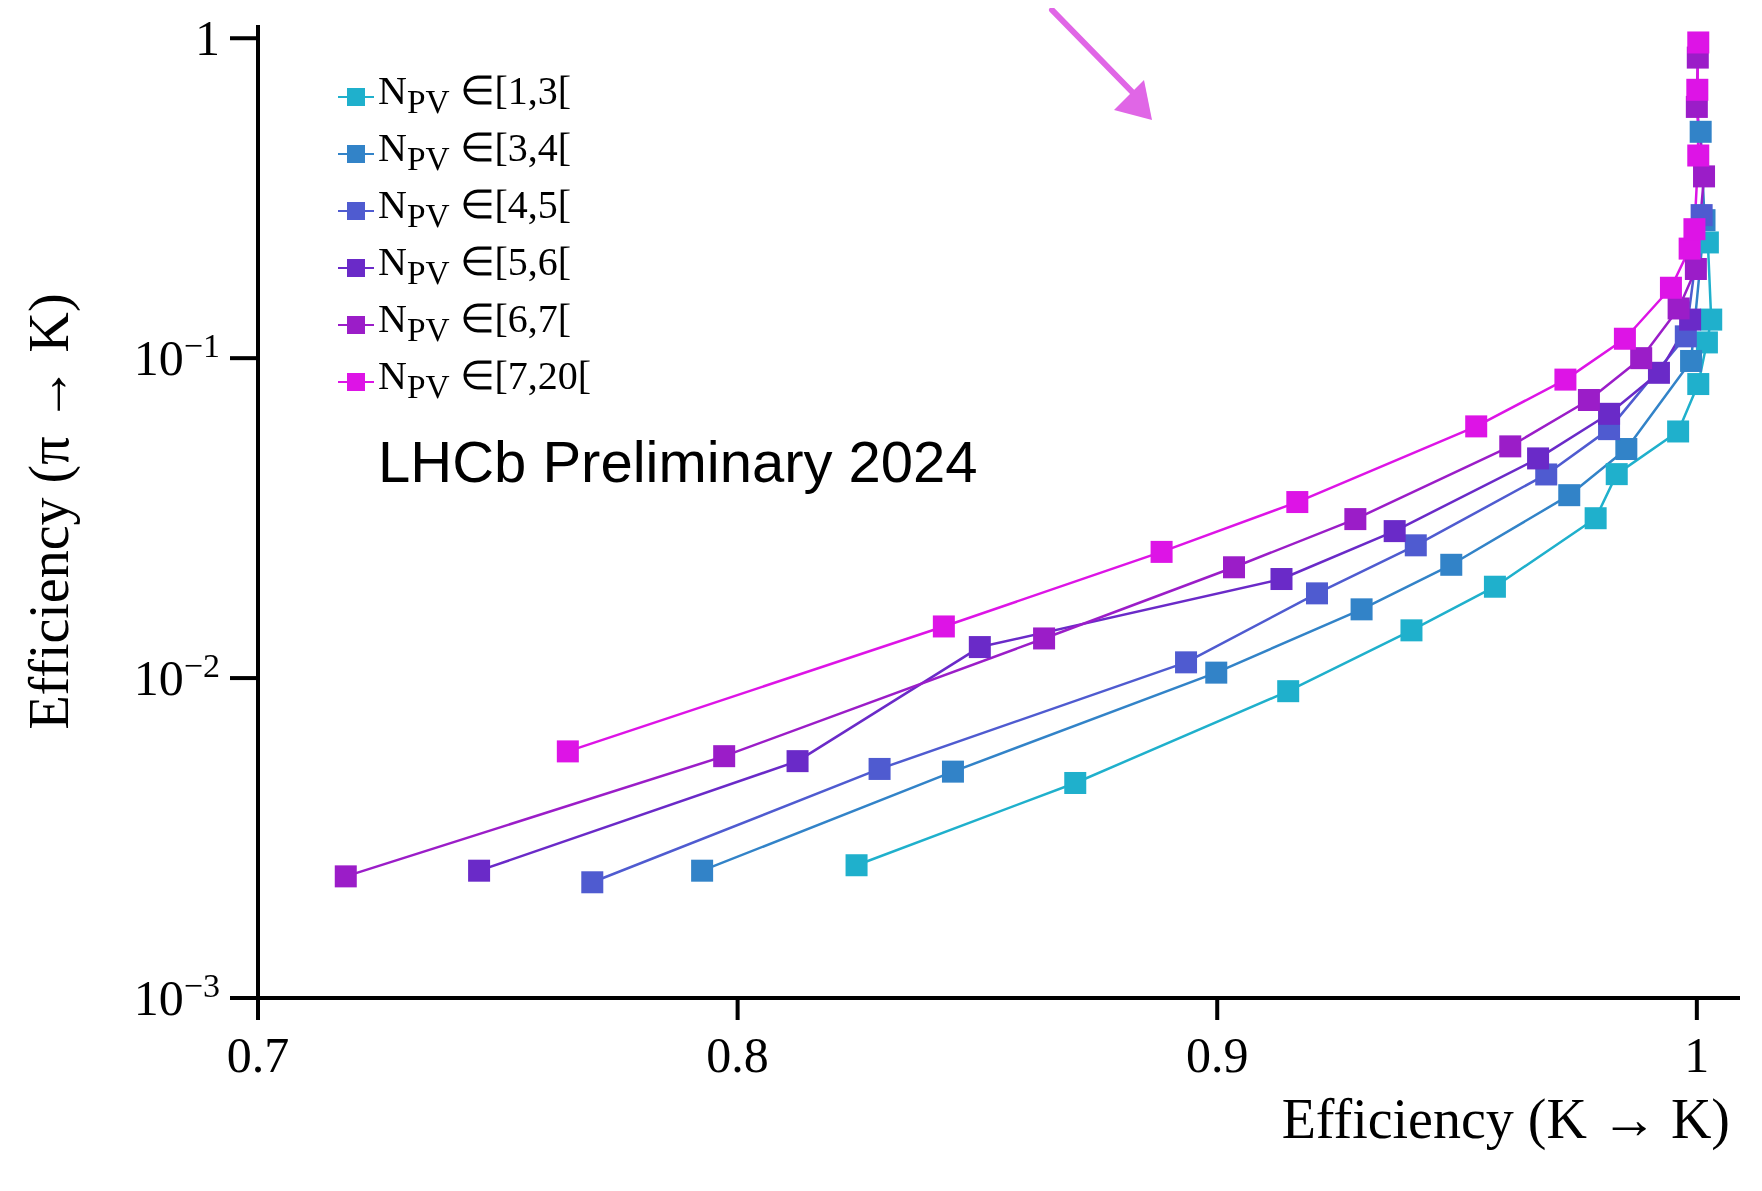 The width and height of the screenshot is (1762, 1191). Describe the element at coordinates (737, 1055) in the screenshot. I see `x-tick-label: 0.8` at that location.